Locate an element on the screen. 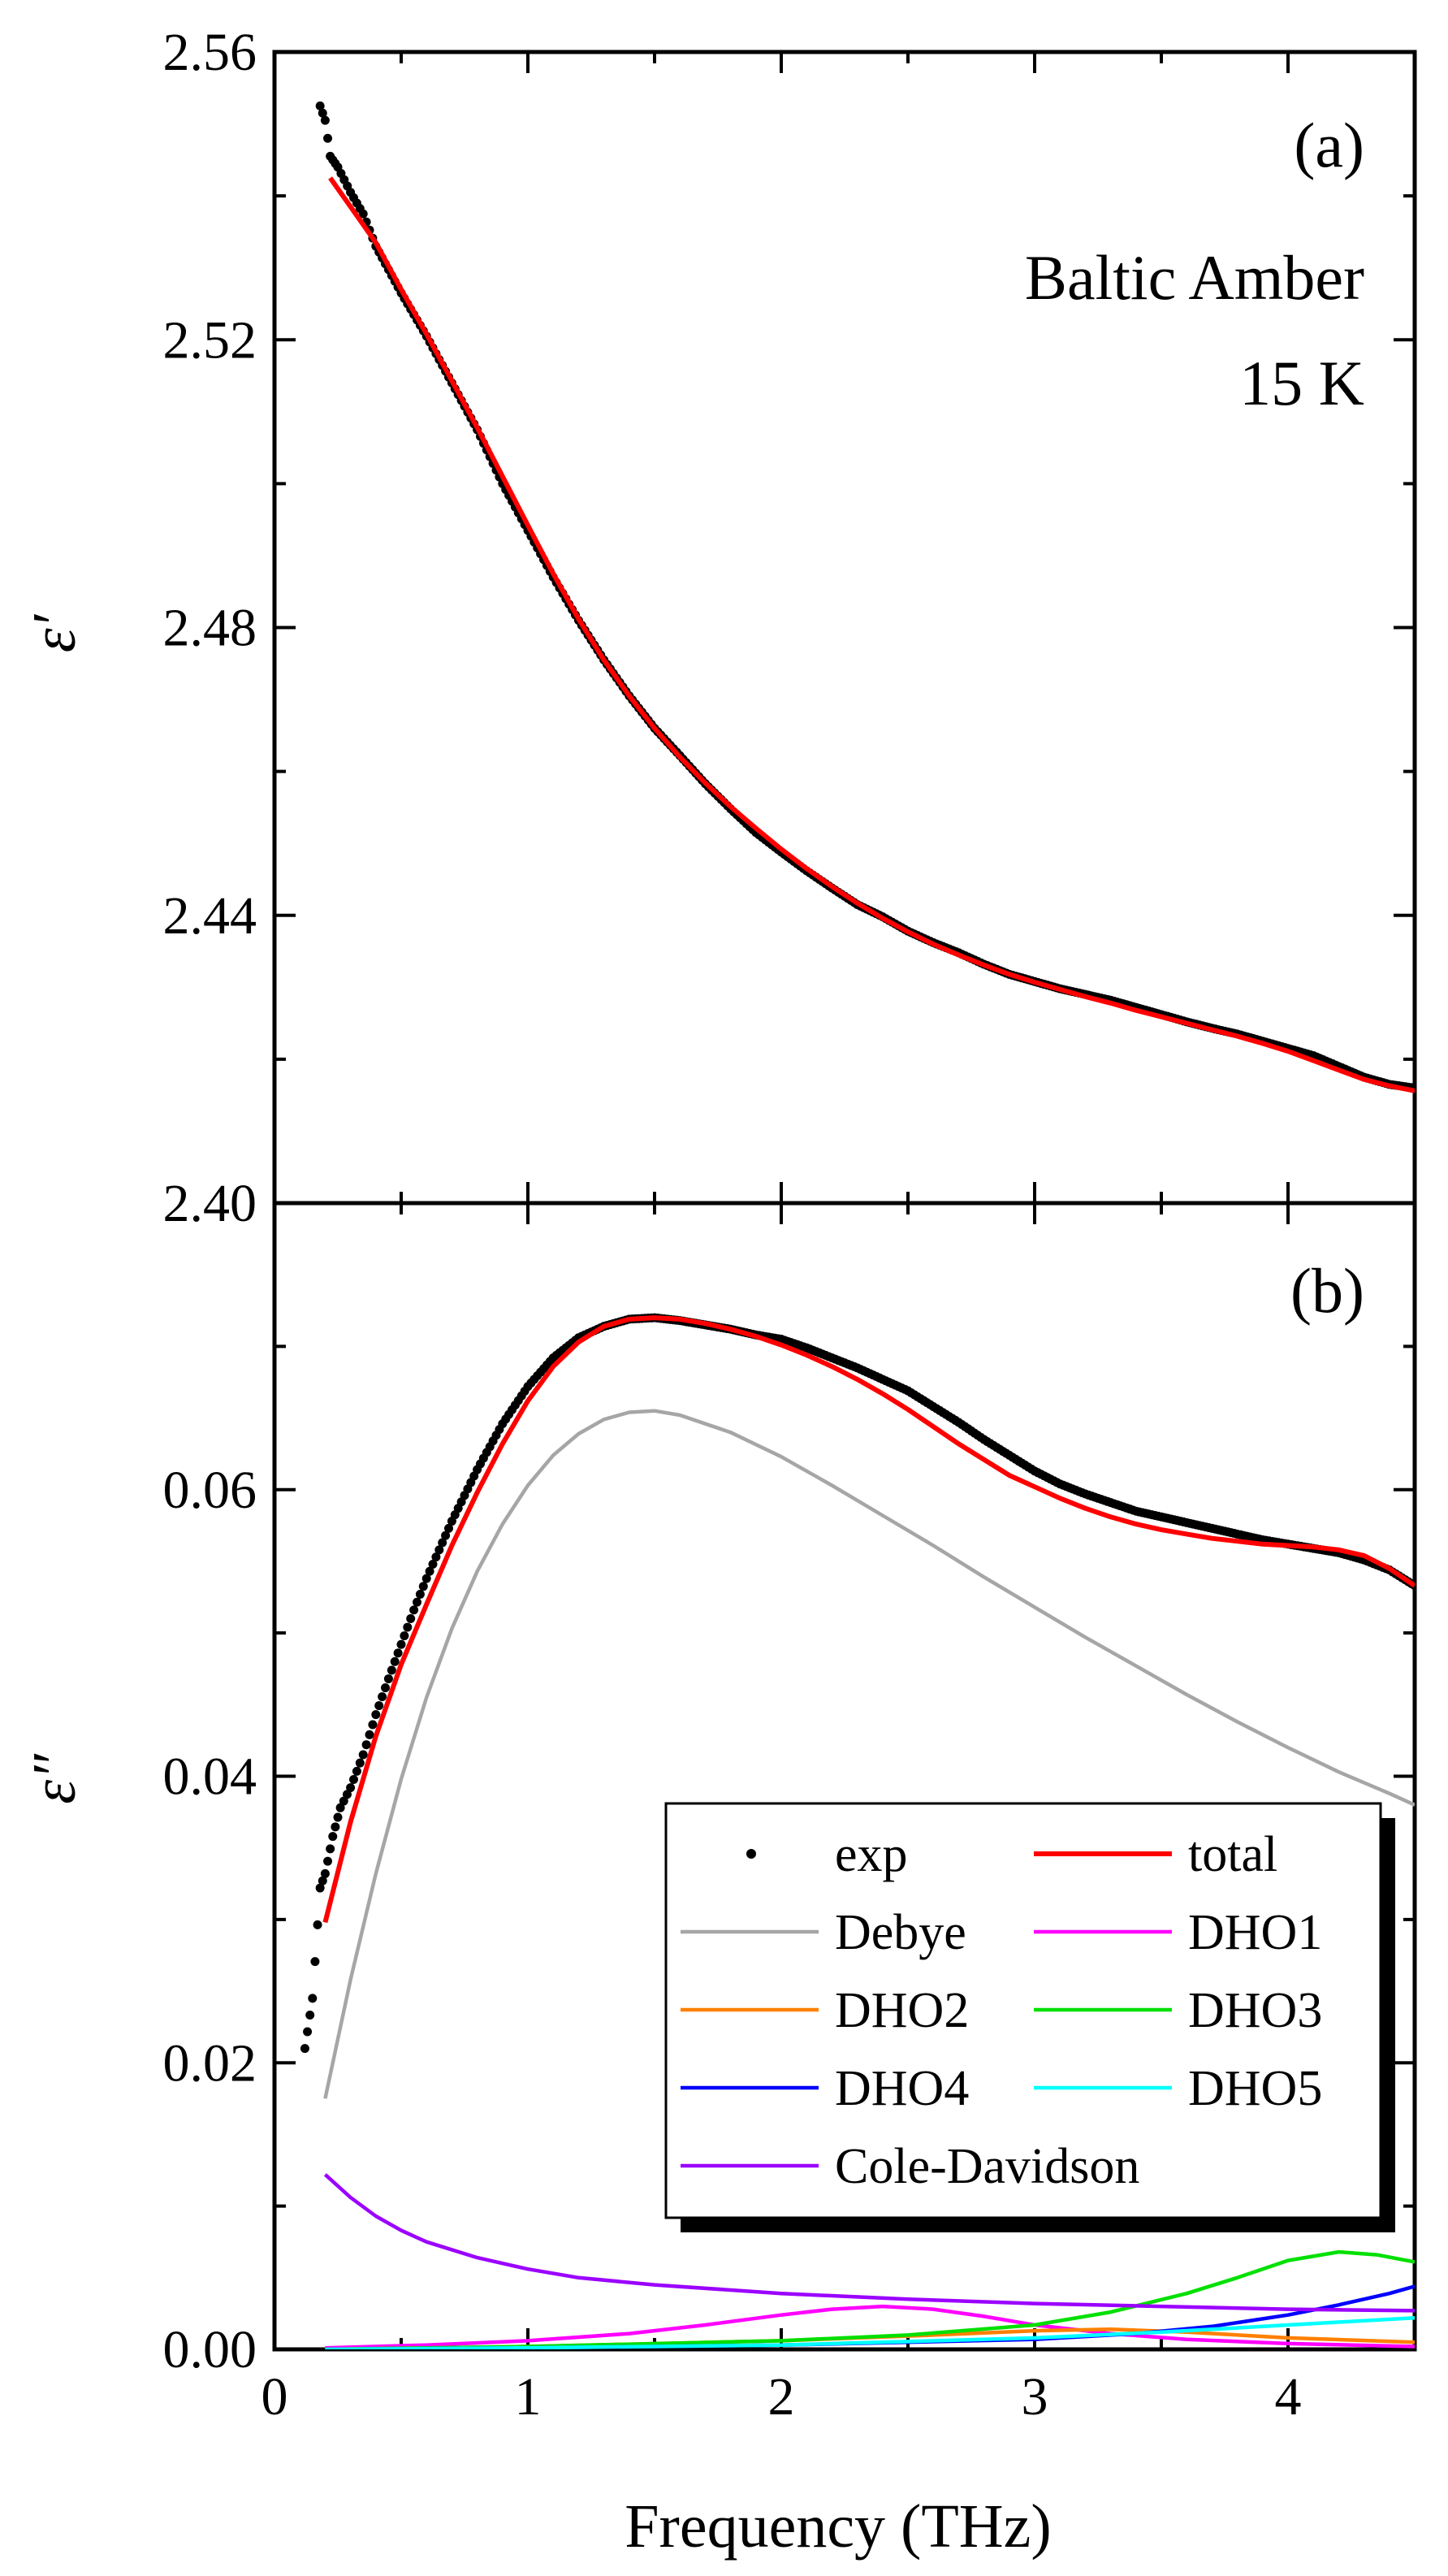 Image resolution: width=1448 pixels, height=2576 pixels. panel-b-ytick-label: 0.06 is located at coordinates (210, 1490).